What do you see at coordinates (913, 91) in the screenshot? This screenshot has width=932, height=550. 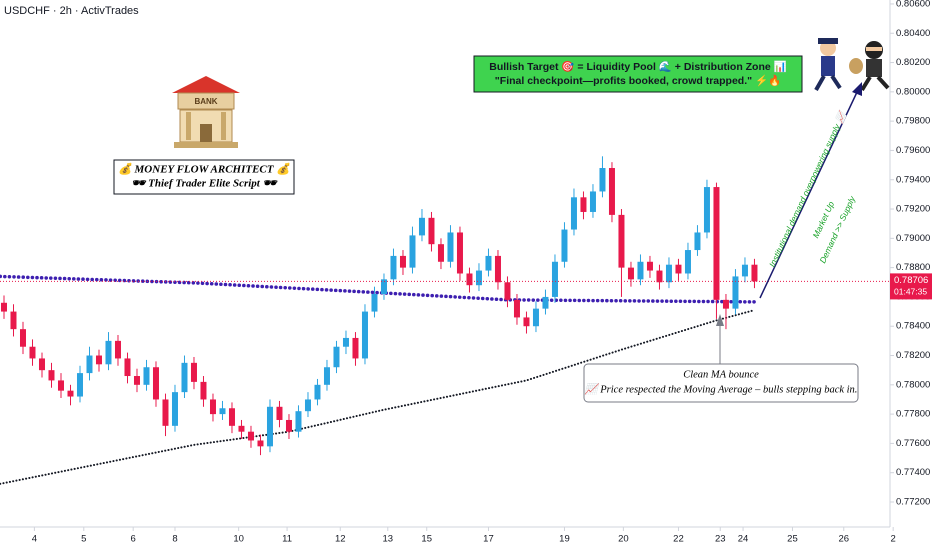 I see `y-tick-label: 0.80000` at bounding box center [913, 91].